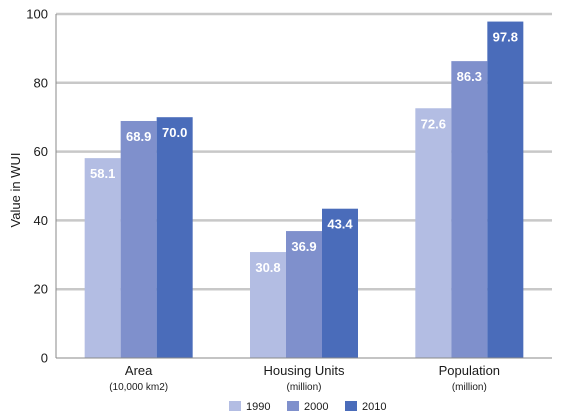  What do you see at coordinates (138, 387) in the screenshot?
I see `x-tick-sublabel: (10,000 km2)` at bounding box center [138, 387].